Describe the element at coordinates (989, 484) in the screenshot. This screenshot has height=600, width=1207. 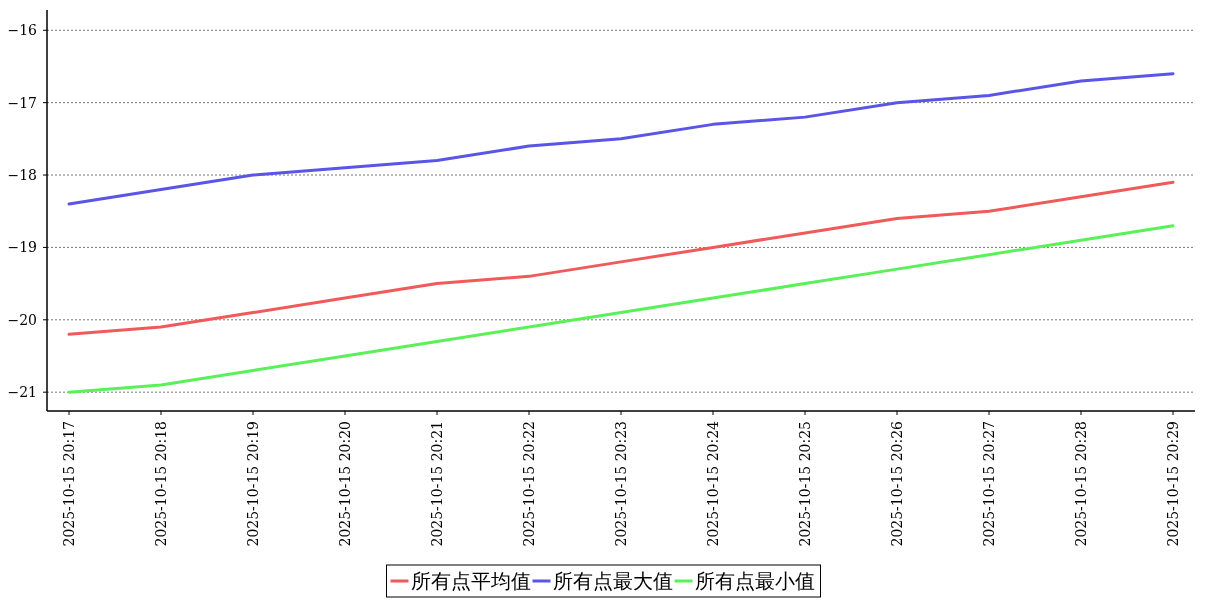
I see `x-tick-label: 2025-10-15 20:27` at that location.